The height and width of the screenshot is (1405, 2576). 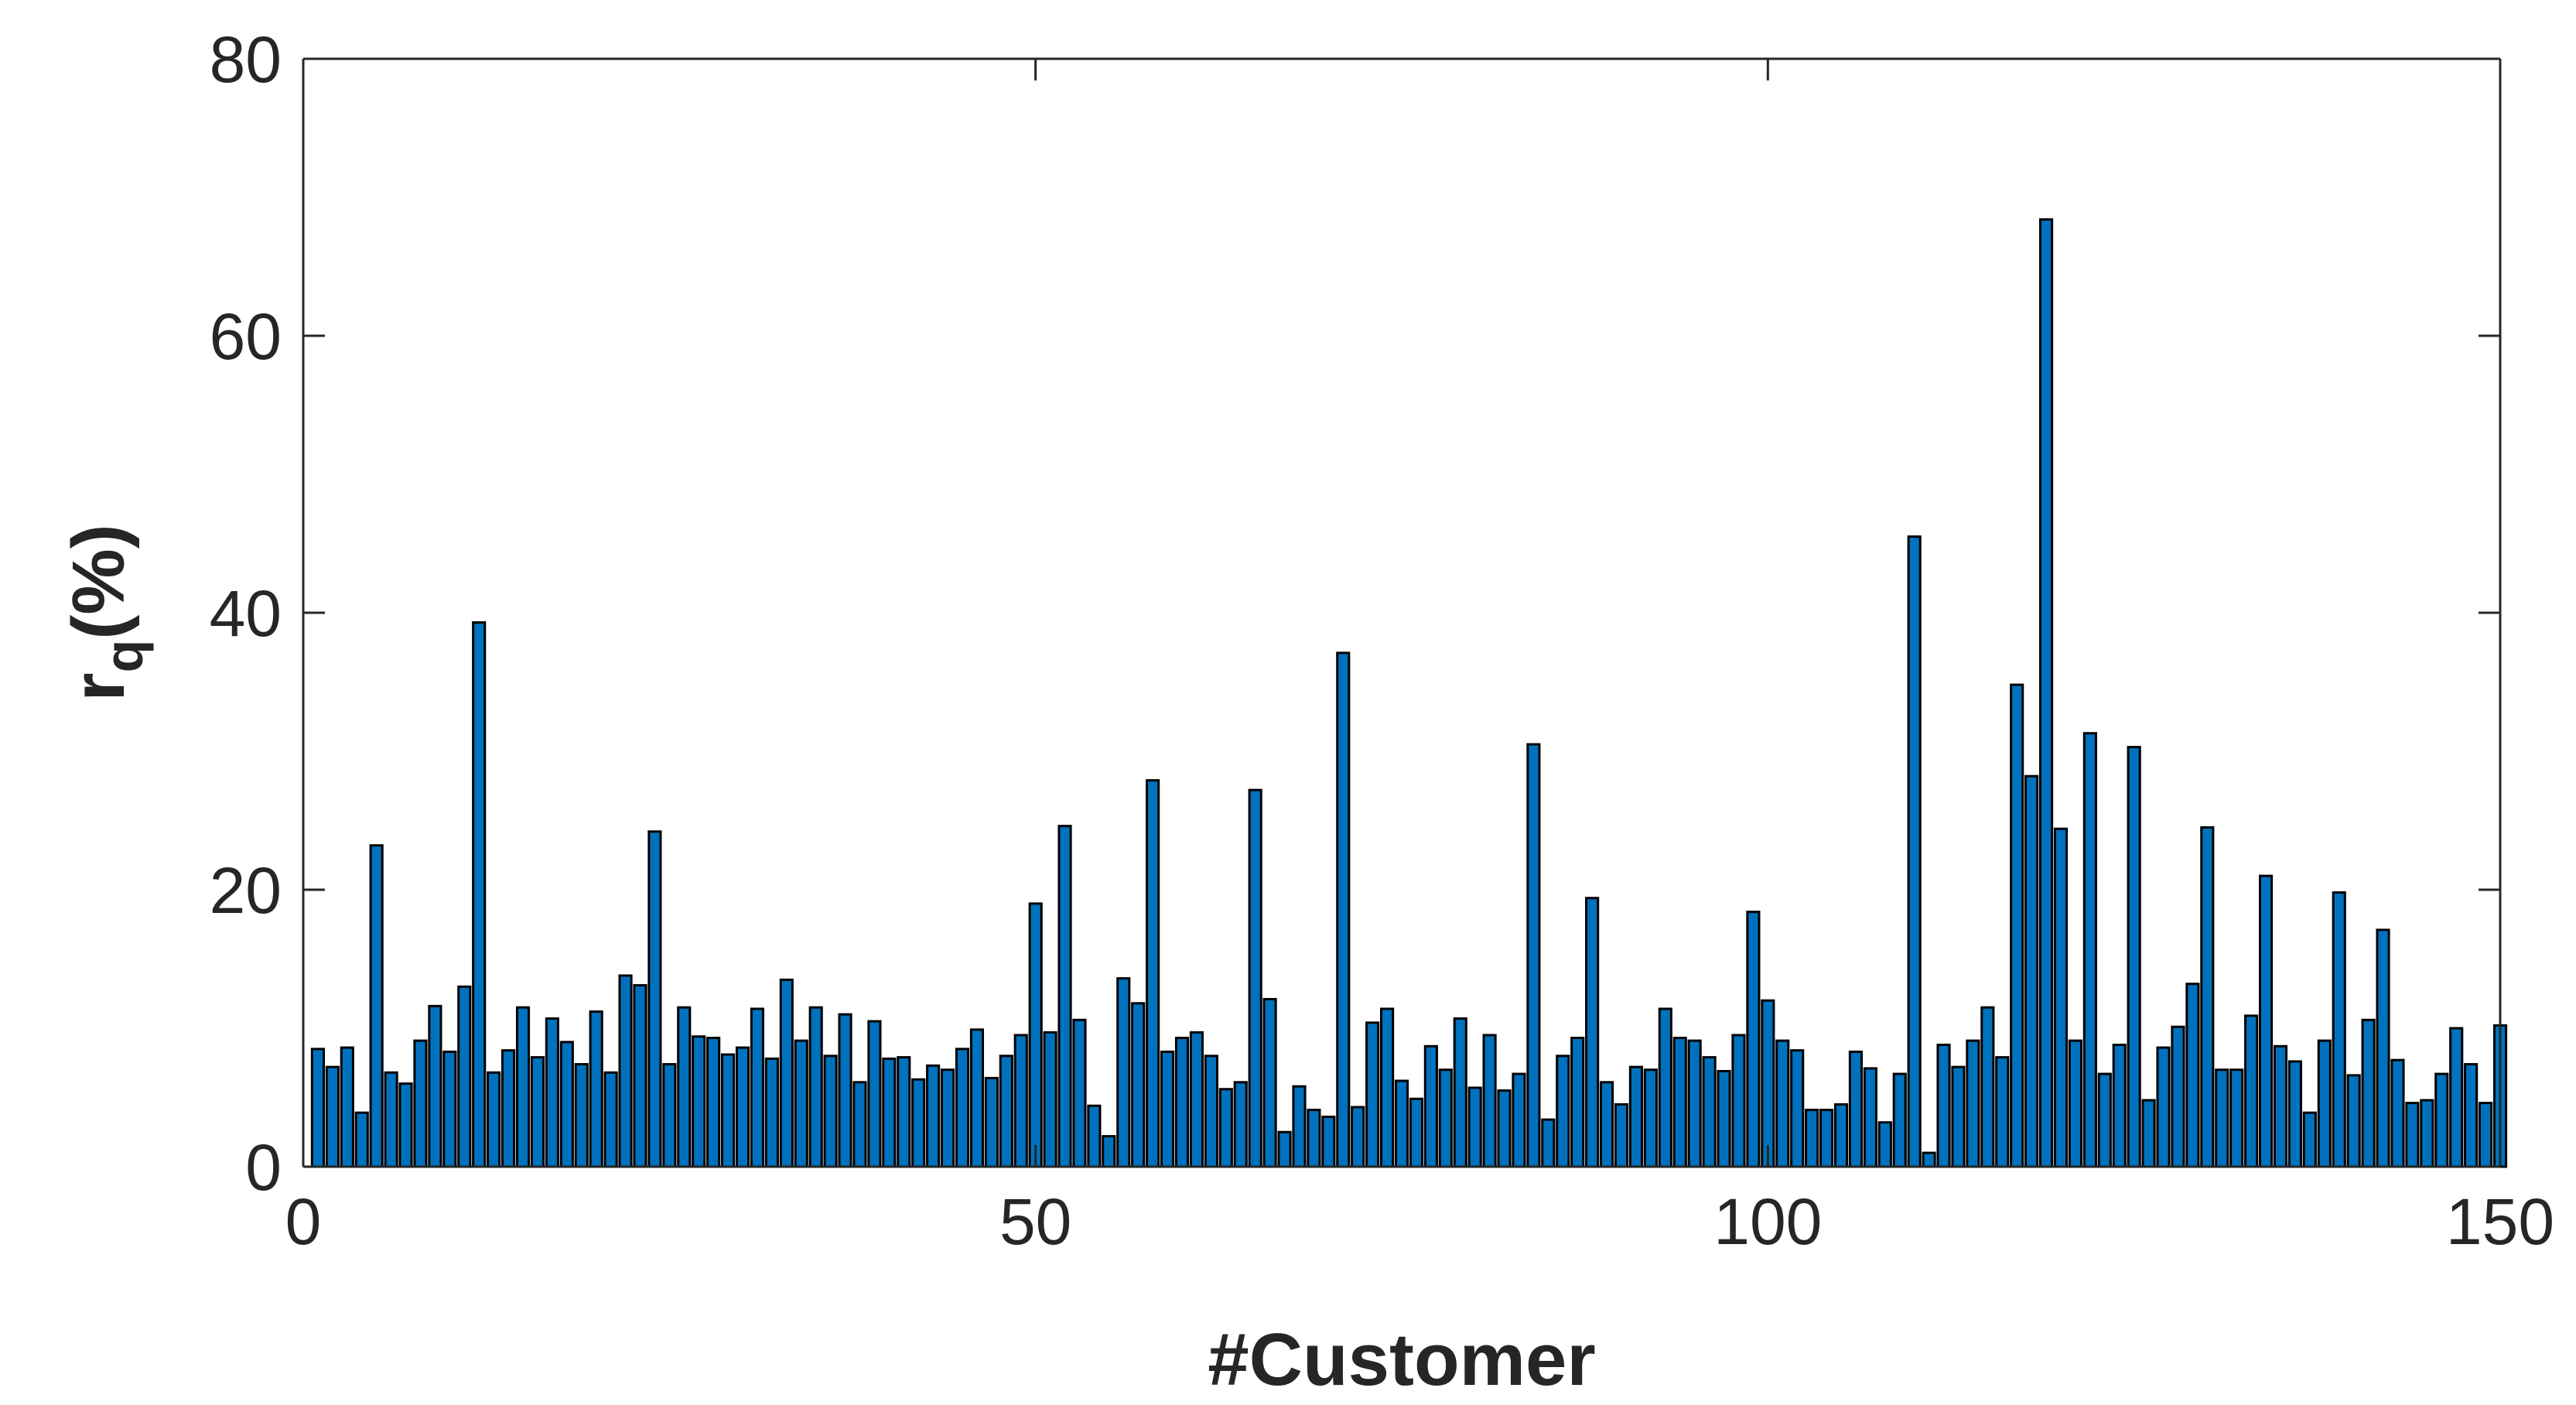 What do you see at coordinates (246, 613) in the screenshot?
I see `y-tick-label-40: 40` at bounding box center [246, 613].